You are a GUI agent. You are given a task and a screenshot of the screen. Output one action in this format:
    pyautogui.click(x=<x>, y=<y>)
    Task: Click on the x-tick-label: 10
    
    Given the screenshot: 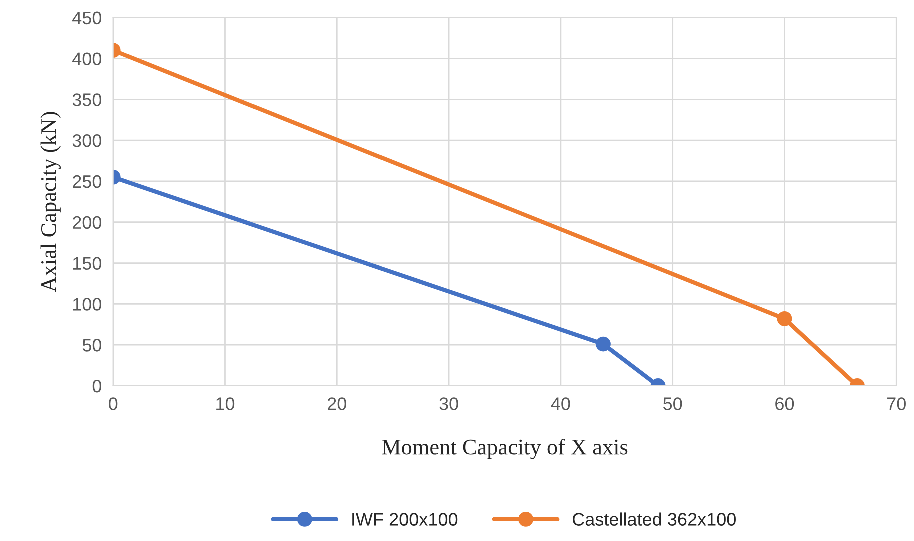 What is the action you would take?
    pyautogui.click(x=225, y=404)
    